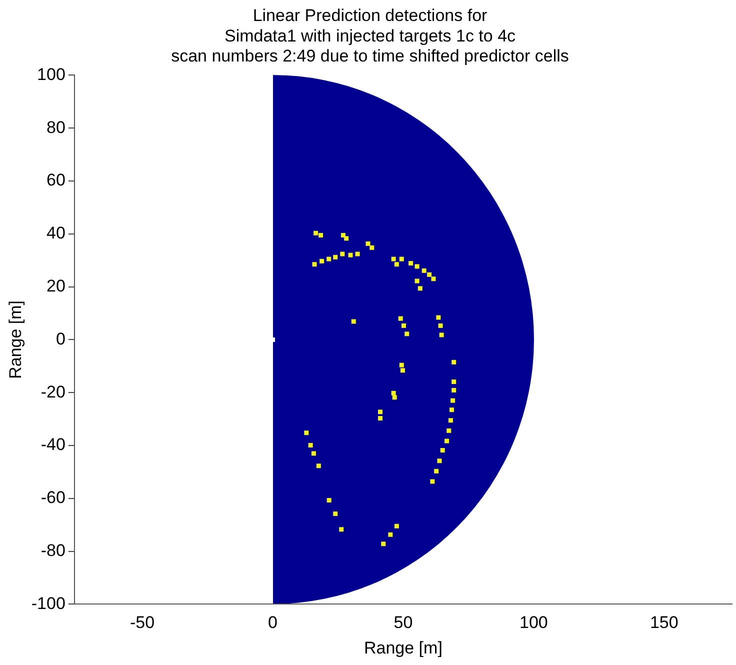 The image size is (736, 665). I want to click on y-tick-label: 0, so click(61, 338).